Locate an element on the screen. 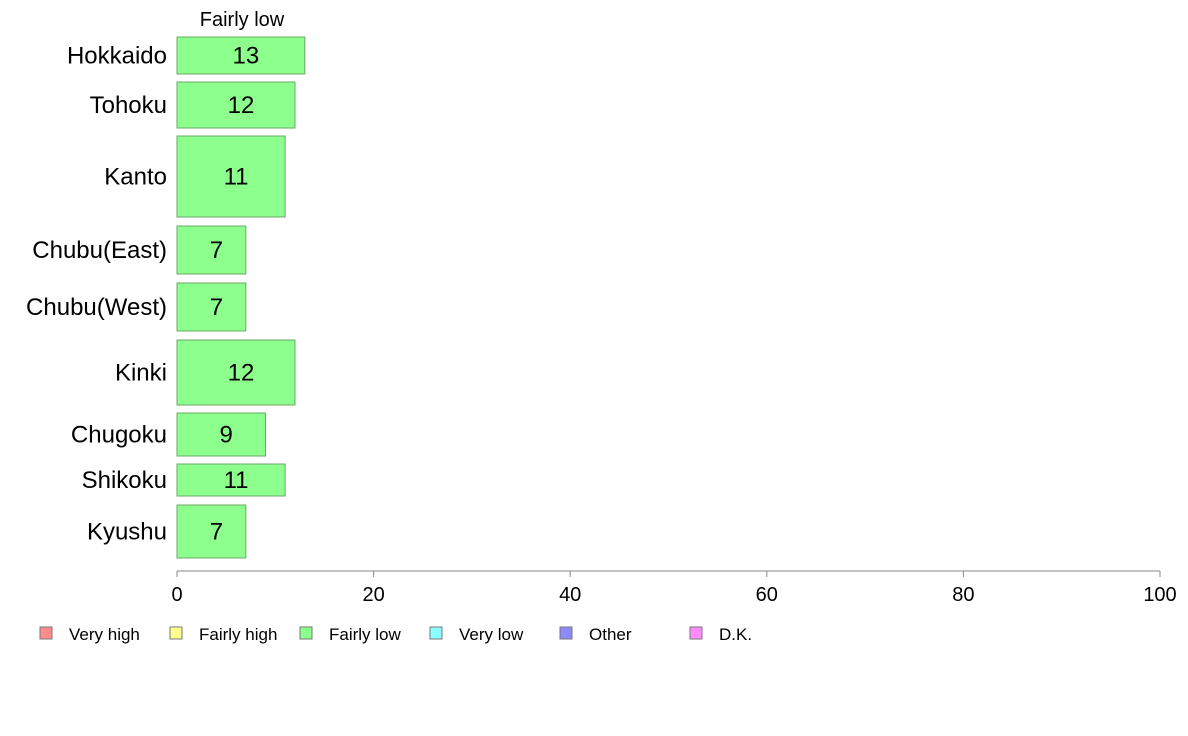 Image resolution: width=1188 pixels, height=736 pixels. legend-label: Other is located at coordinates (610, 634).